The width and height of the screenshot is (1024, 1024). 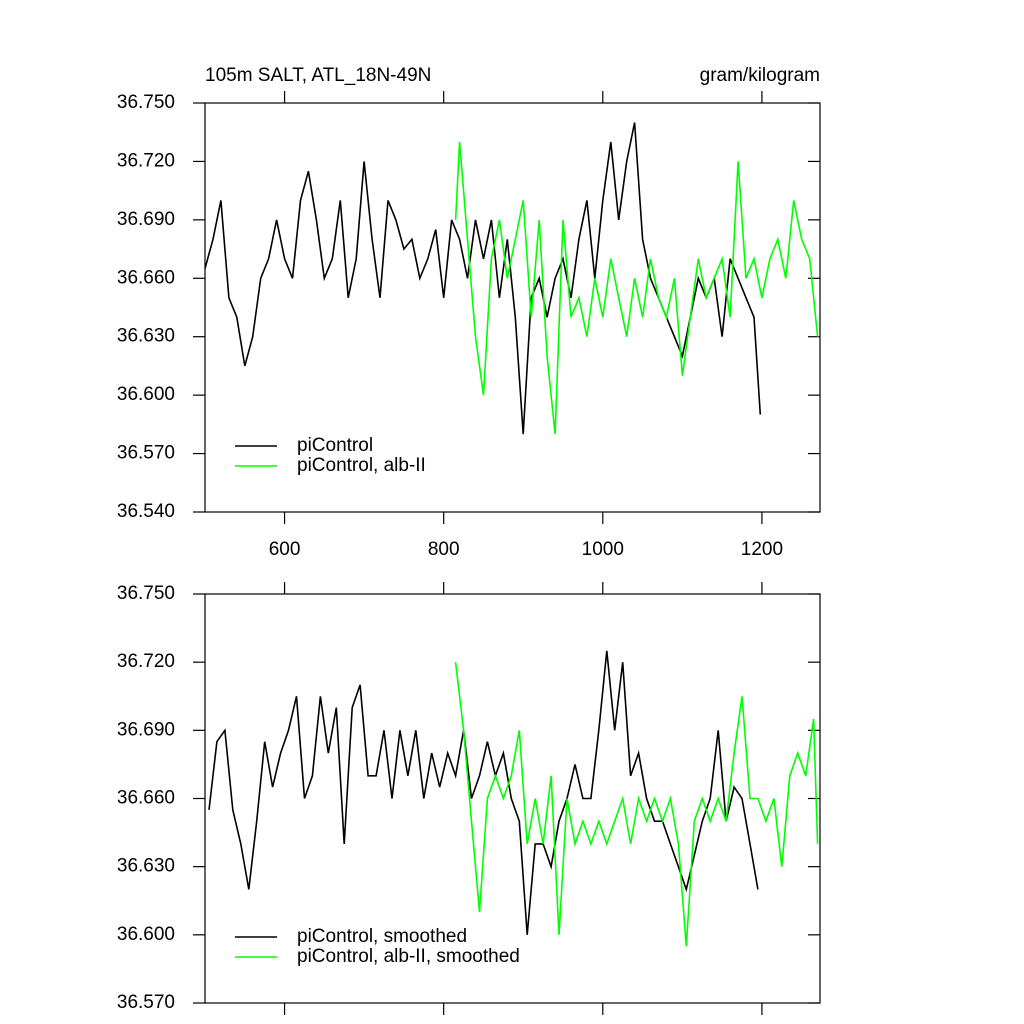 What do you see at coordinates (762, 549) in the screenshot?
I see `x-tick-label: 1200` at bounding box center [762, 549].